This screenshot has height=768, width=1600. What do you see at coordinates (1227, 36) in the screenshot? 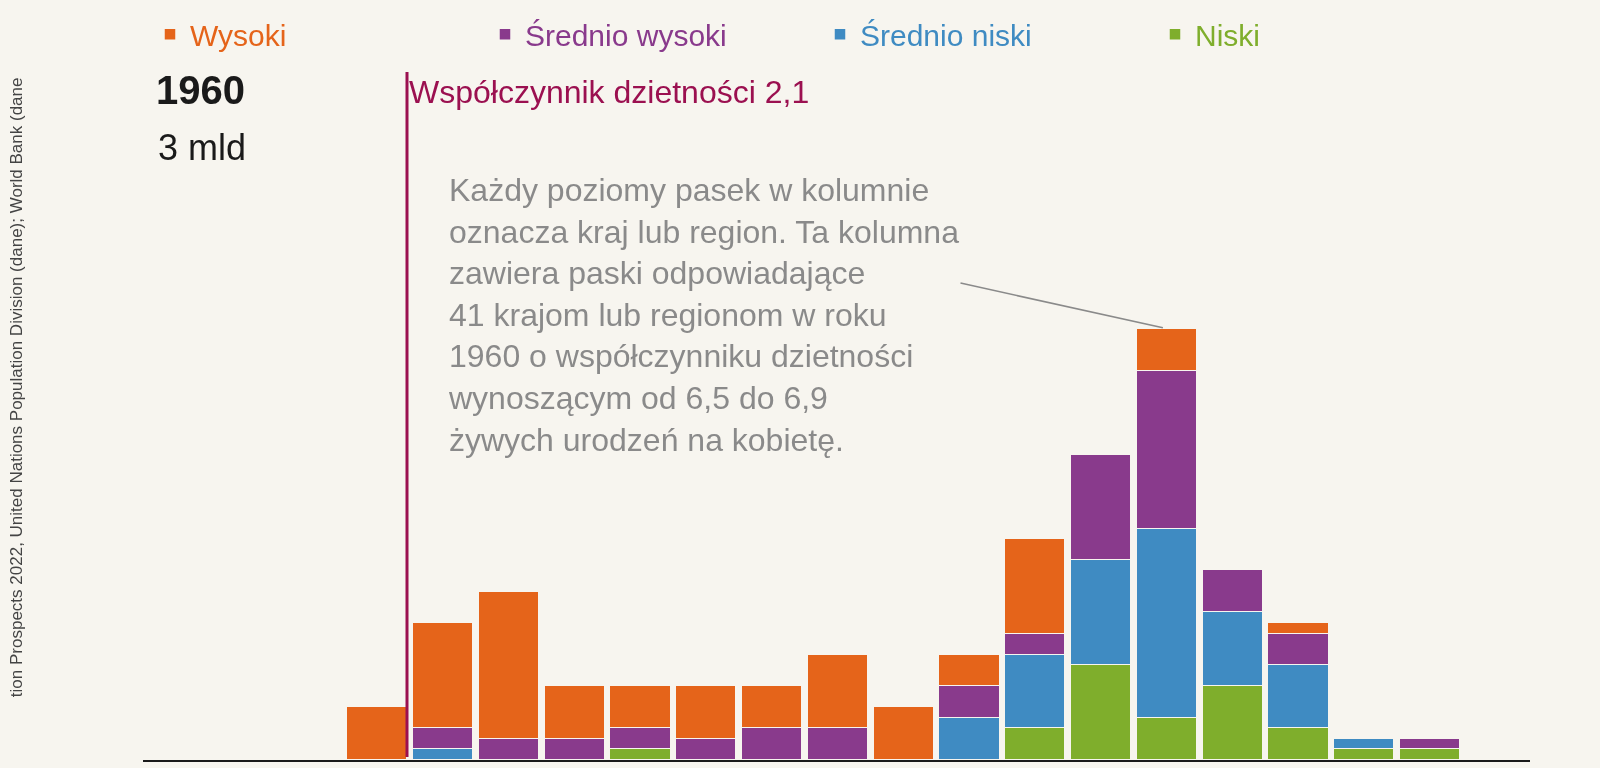
I see `legend-label: Niski` at bounding box center [1227, 36].